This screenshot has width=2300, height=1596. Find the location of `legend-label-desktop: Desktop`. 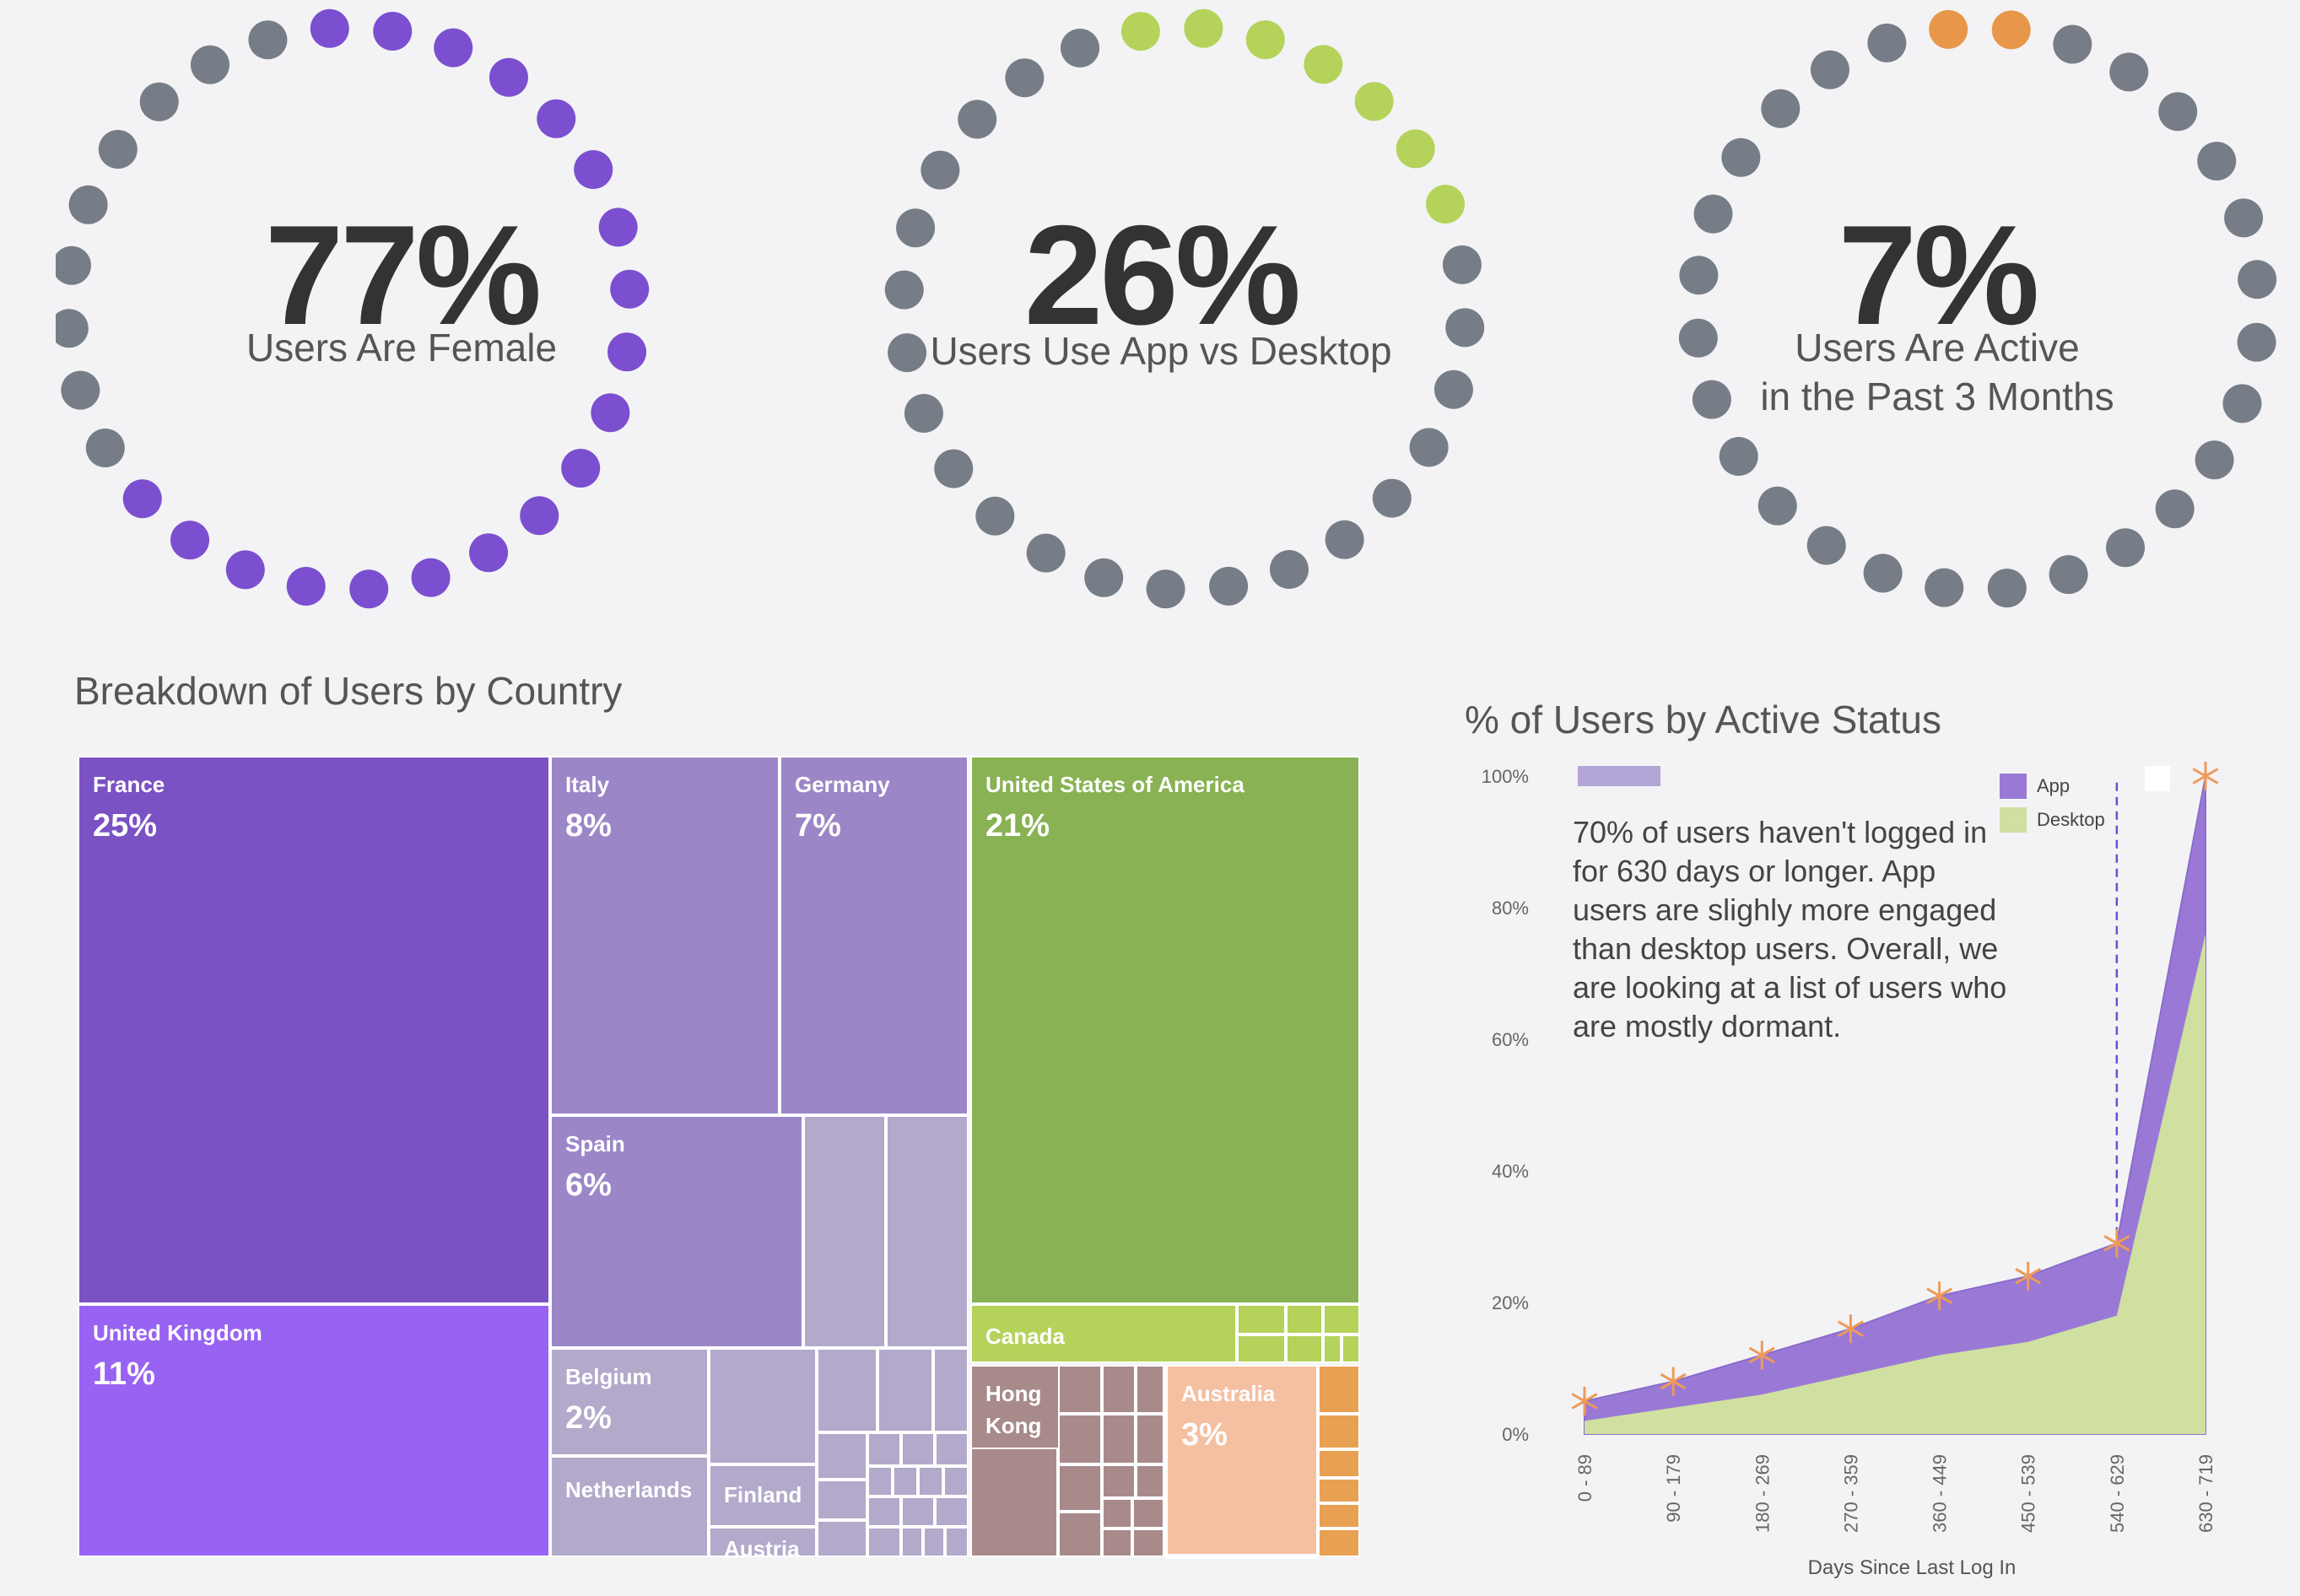

legend-label-desktop: Desktop is located at coordinates (2071, 820).